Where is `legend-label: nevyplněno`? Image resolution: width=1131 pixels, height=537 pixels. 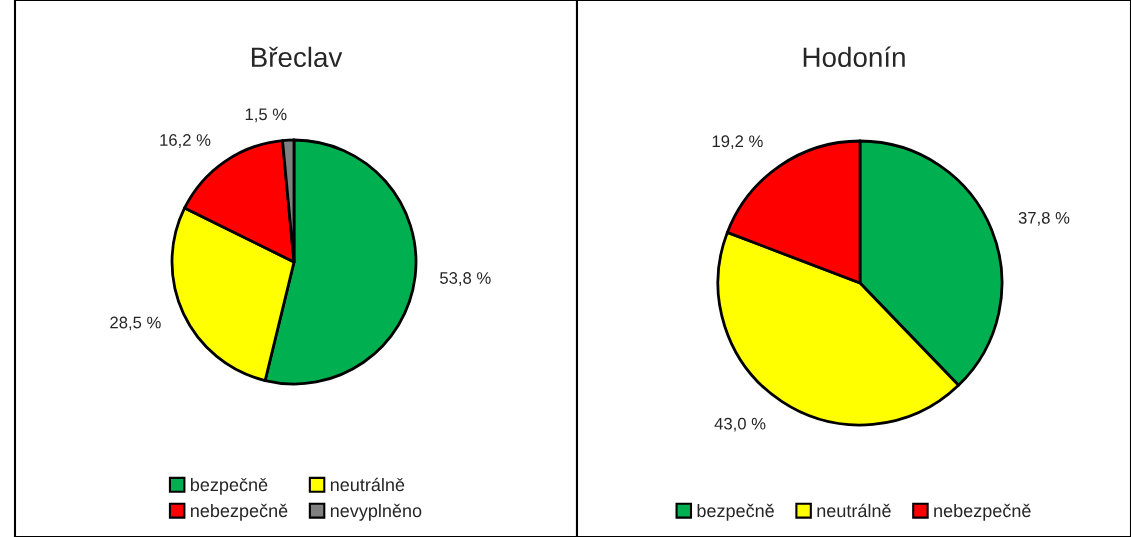
legend-label: nevyplněno is located at coordinates (376, 512).